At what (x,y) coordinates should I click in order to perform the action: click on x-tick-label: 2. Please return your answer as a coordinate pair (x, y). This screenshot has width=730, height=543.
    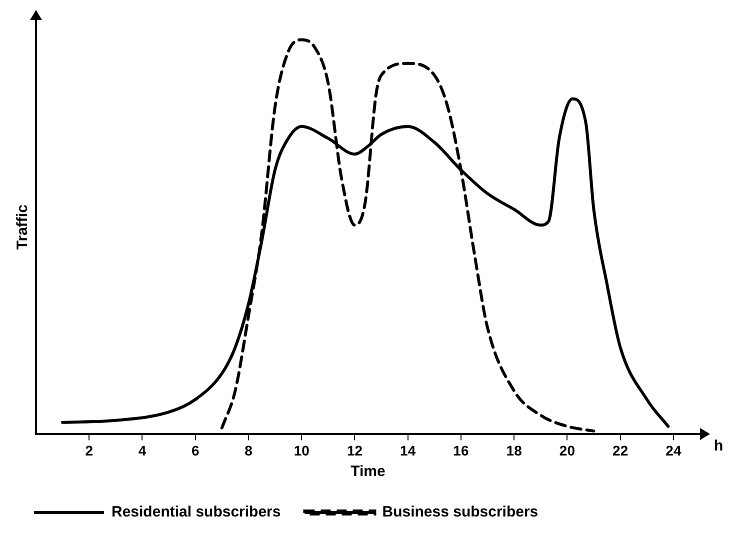
    Looking at the image, I should click on (89, 450).